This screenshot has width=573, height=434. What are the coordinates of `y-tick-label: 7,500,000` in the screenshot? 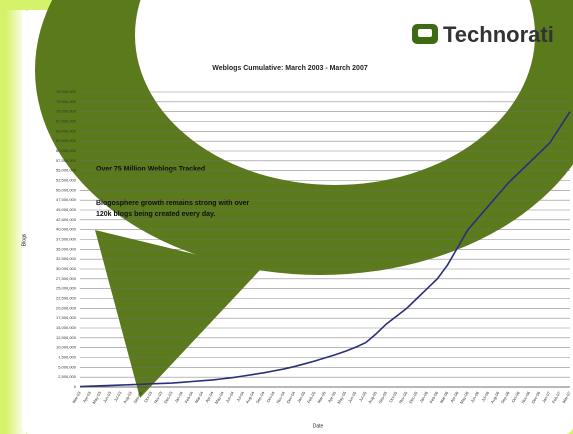 It's located at (67, 357).